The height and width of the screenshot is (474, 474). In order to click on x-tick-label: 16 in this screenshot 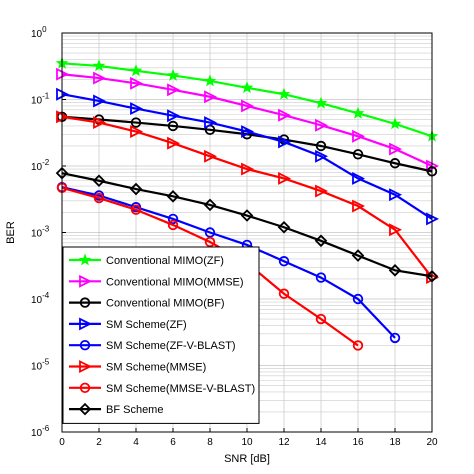, I will do `click(358, 442)`.